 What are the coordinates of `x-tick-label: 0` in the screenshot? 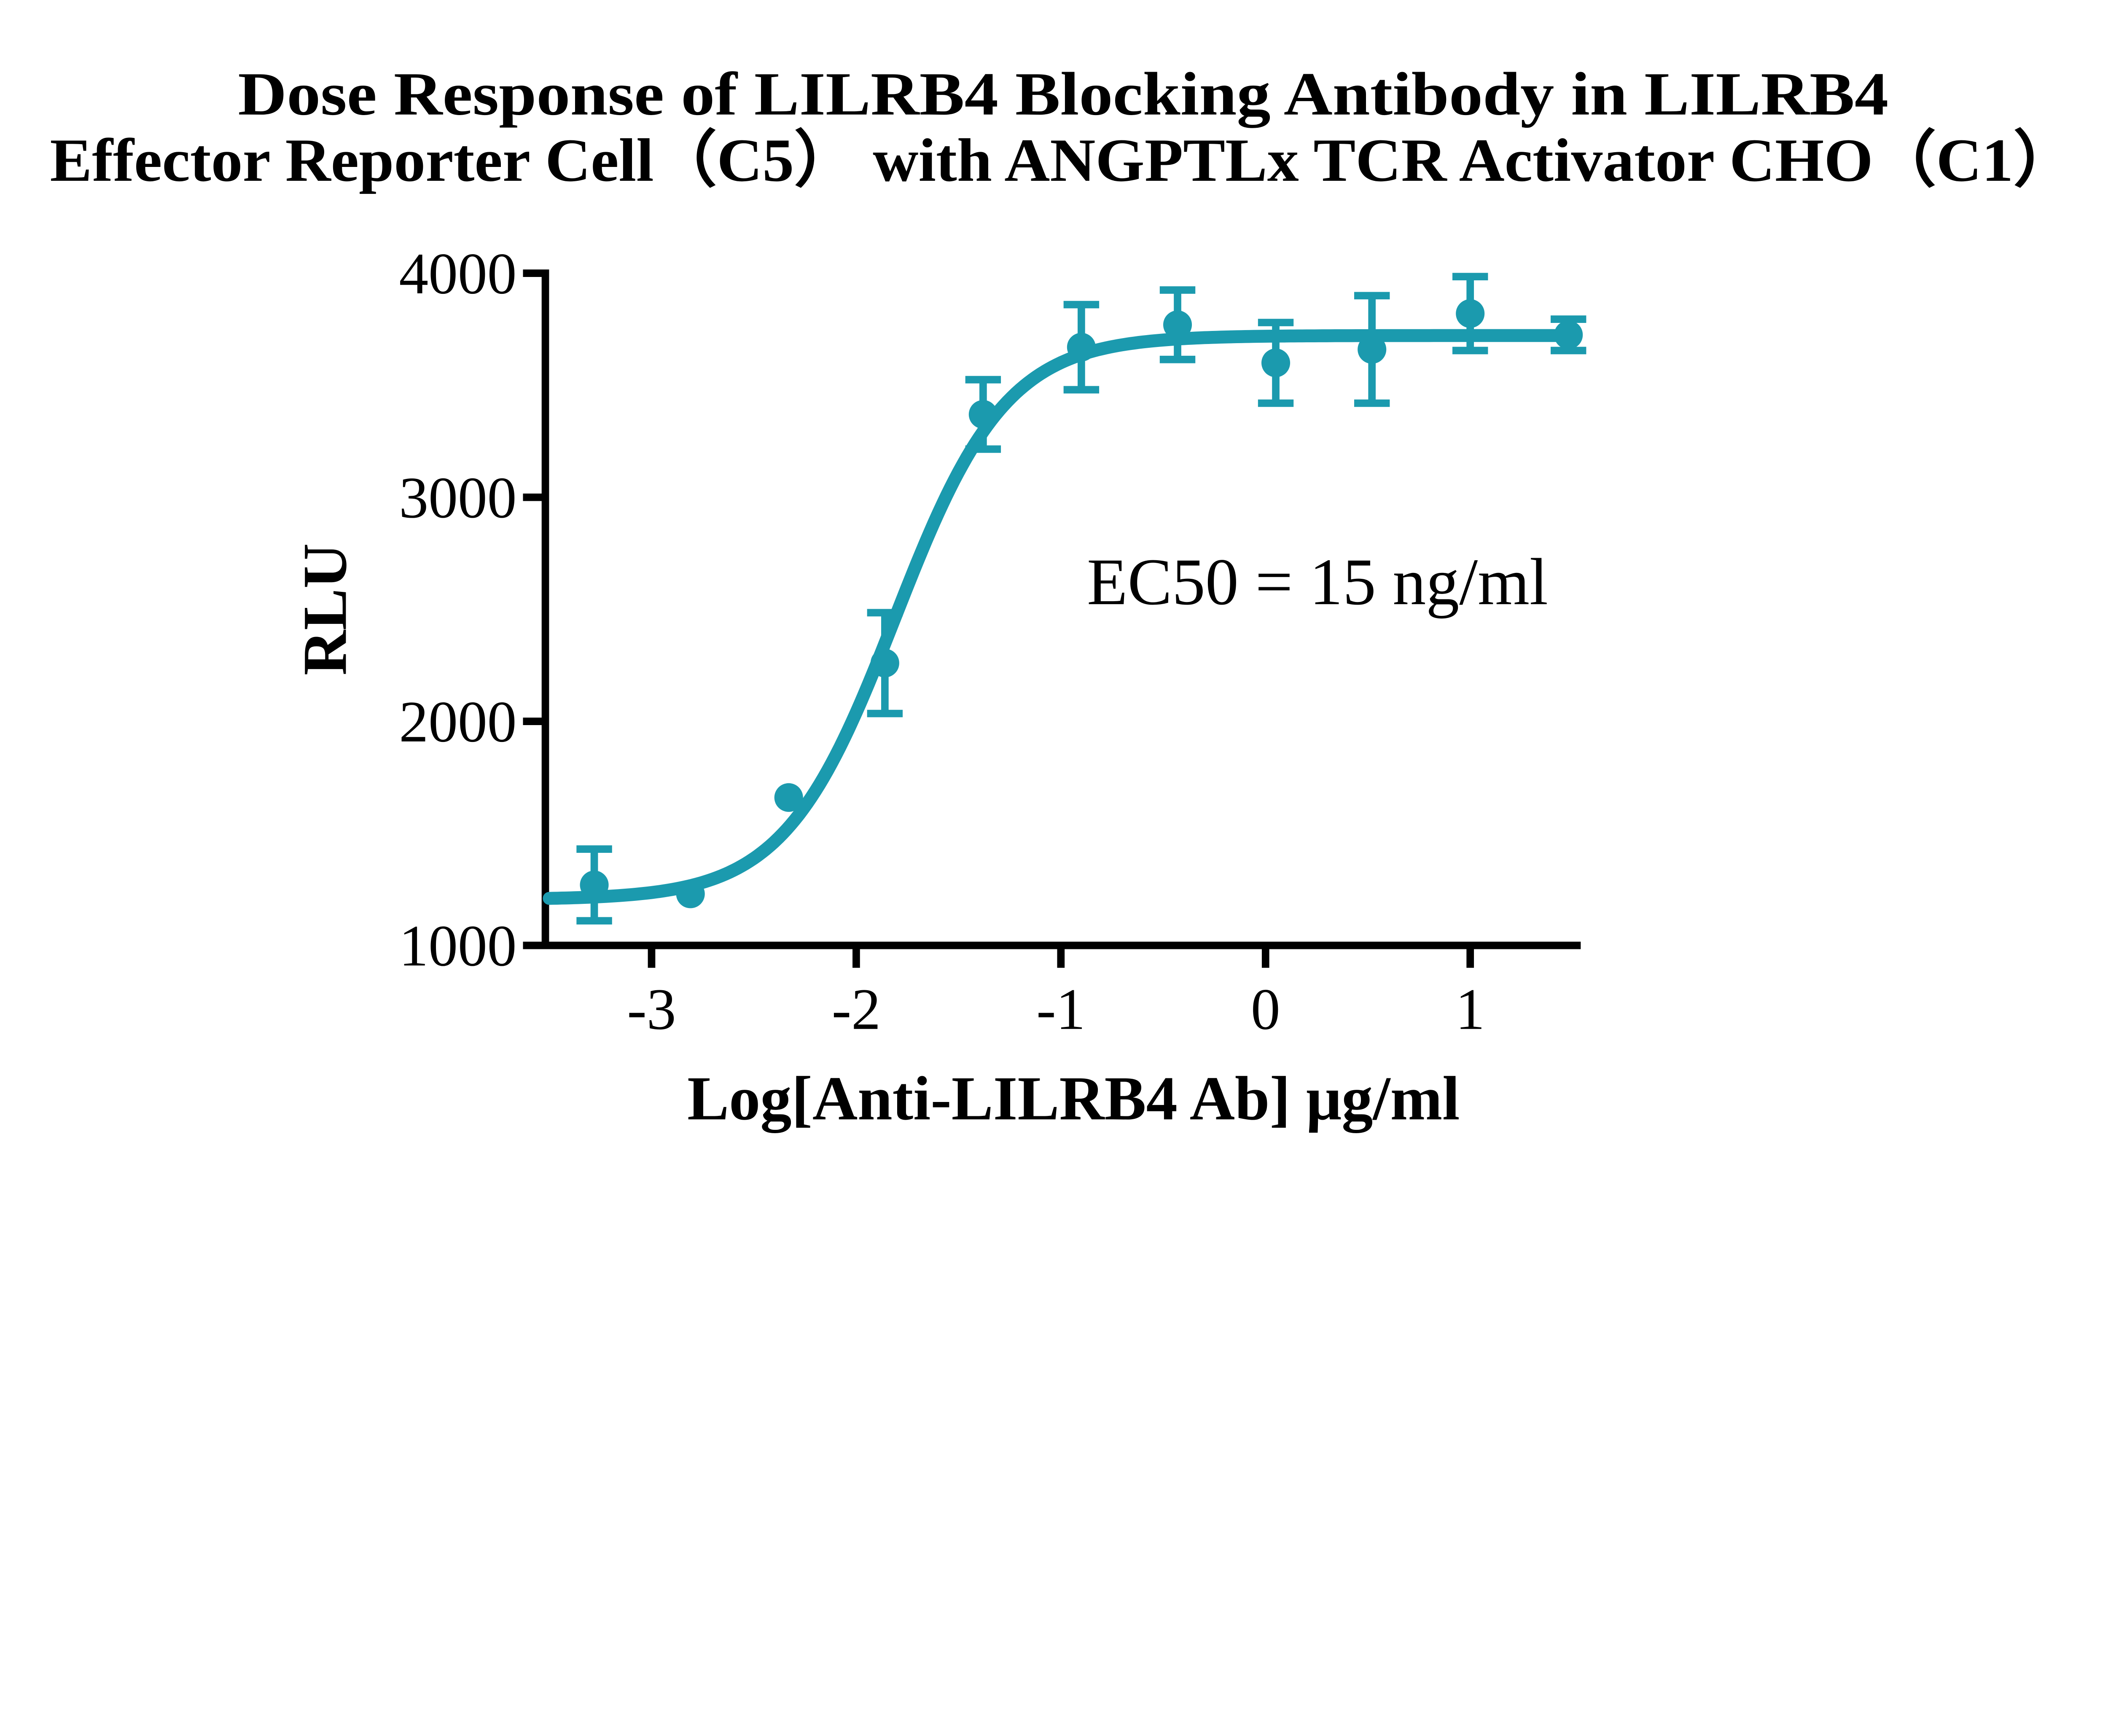 It's located at (1265, 1010).